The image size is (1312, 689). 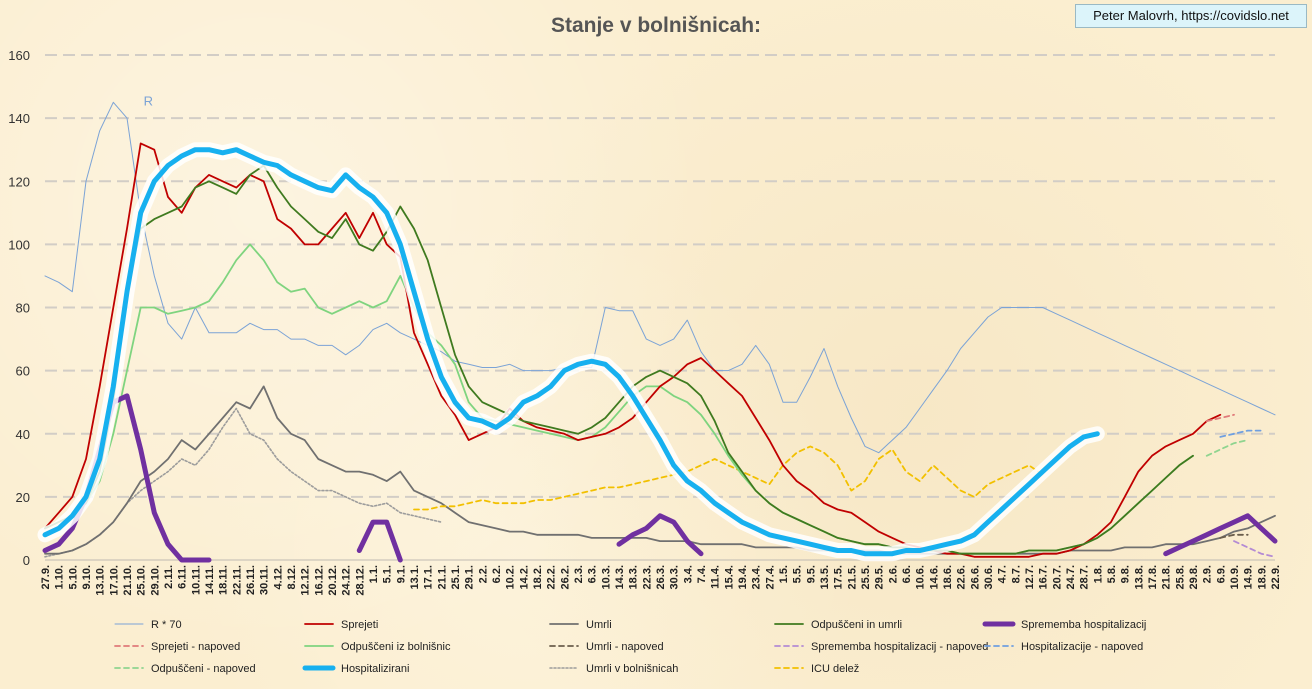 What do you see at coordinates (1030, 577) in the screenshot?
I see `x-tick-label: 12.7.` at bounding box center [1030, 577].